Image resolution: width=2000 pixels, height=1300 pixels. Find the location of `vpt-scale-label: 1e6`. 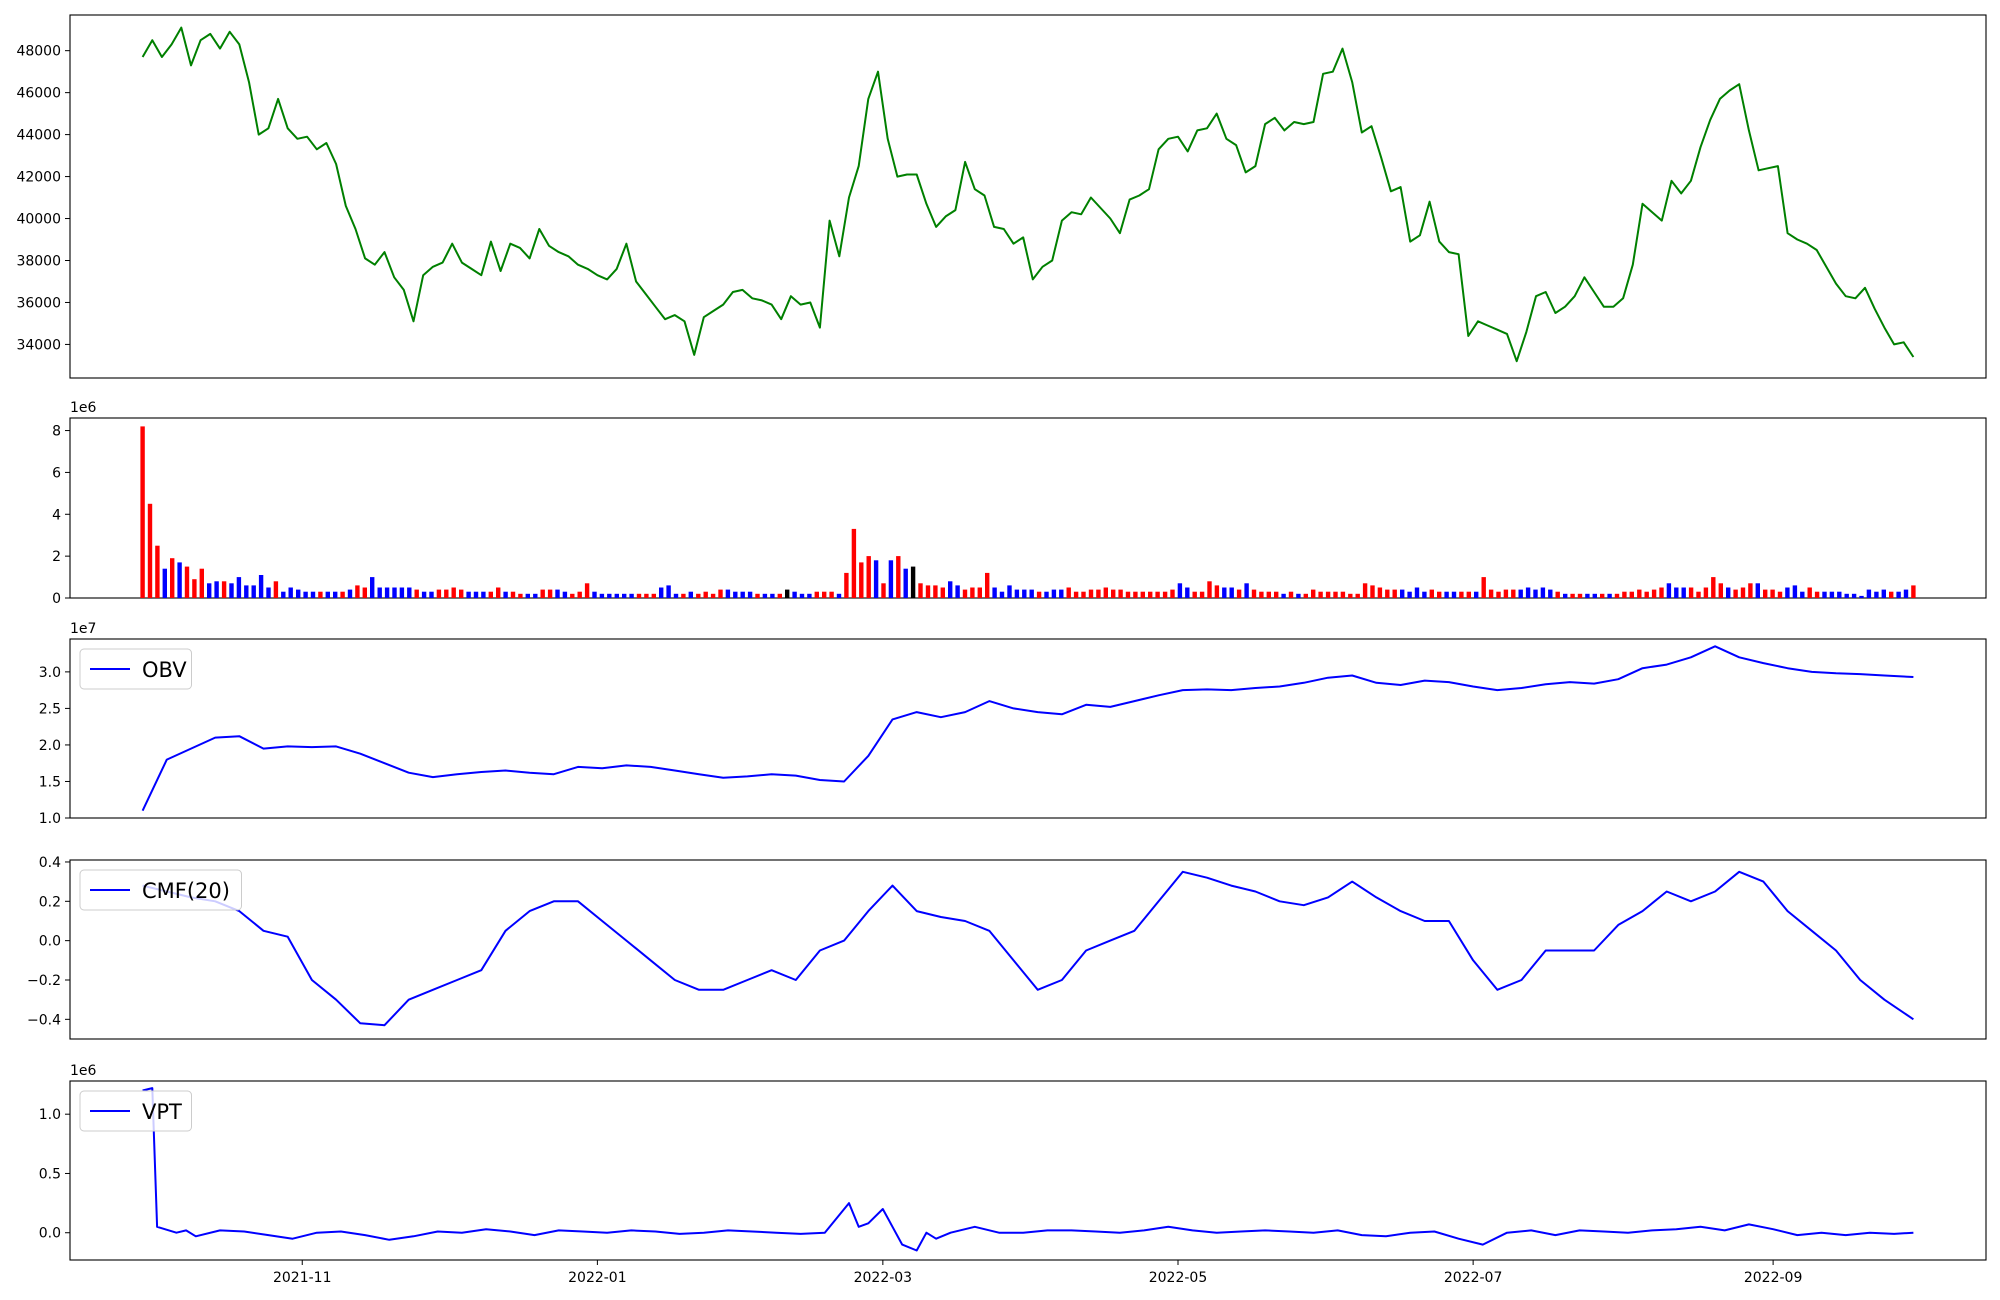

vpt-scale-label: 1e6 is located at coordinates (83, 1071).